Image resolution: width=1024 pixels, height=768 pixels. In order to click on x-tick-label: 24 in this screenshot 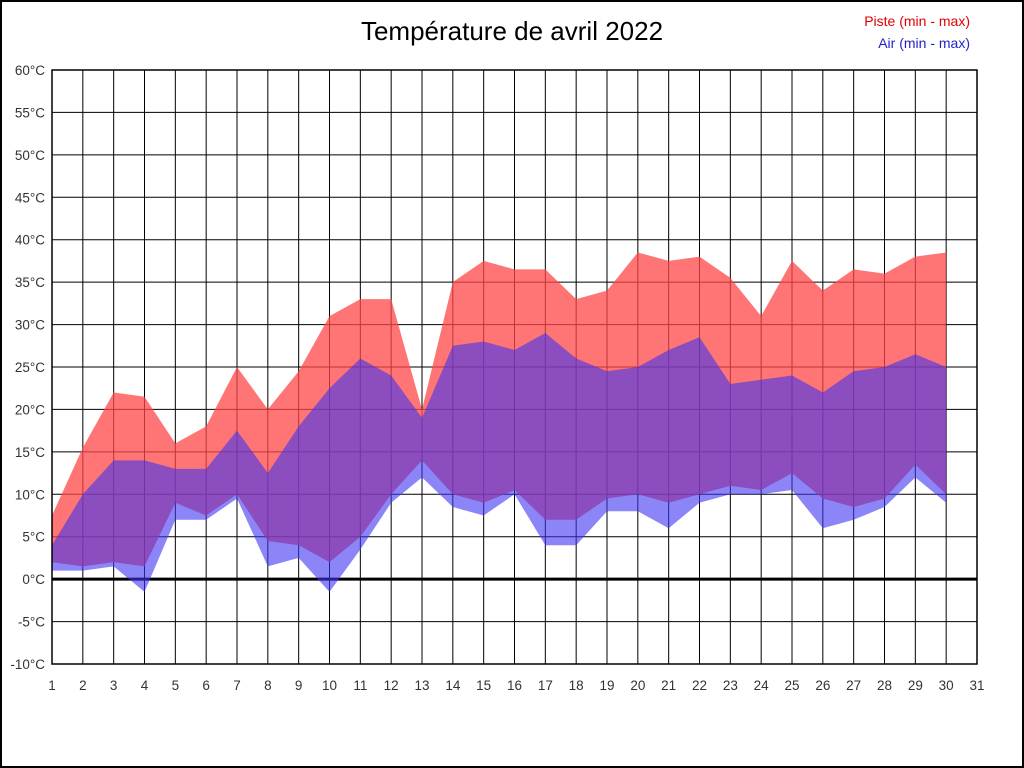, I will do `click(762, 685)`.